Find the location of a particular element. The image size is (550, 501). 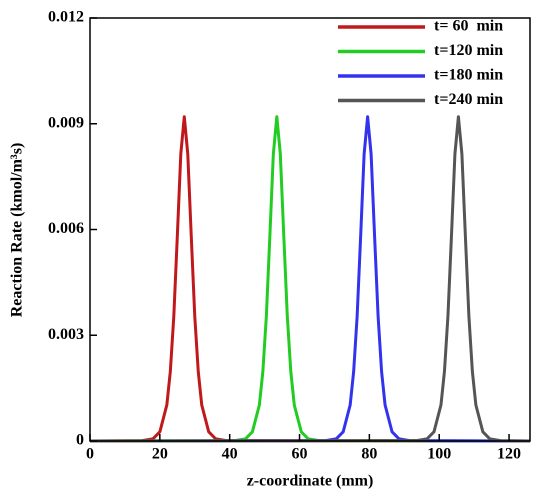

y-tick-label: 0.012 is located at coordinates (66, 17).